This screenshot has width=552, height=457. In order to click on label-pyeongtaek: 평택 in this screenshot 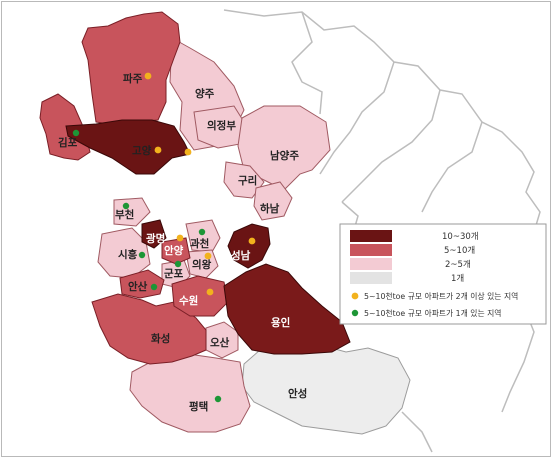, I will do `click(198, 406)`.